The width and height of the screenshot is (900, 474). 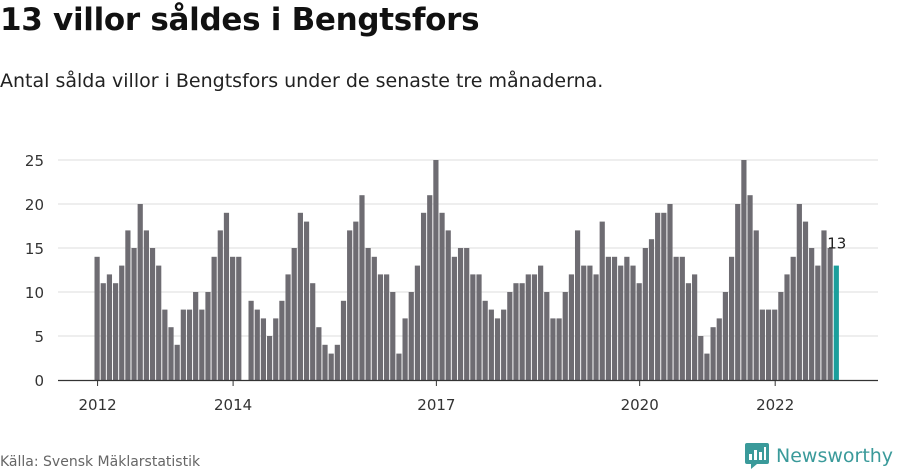 I want to click on y-tick-label: 25, so click(x=34, y=161).